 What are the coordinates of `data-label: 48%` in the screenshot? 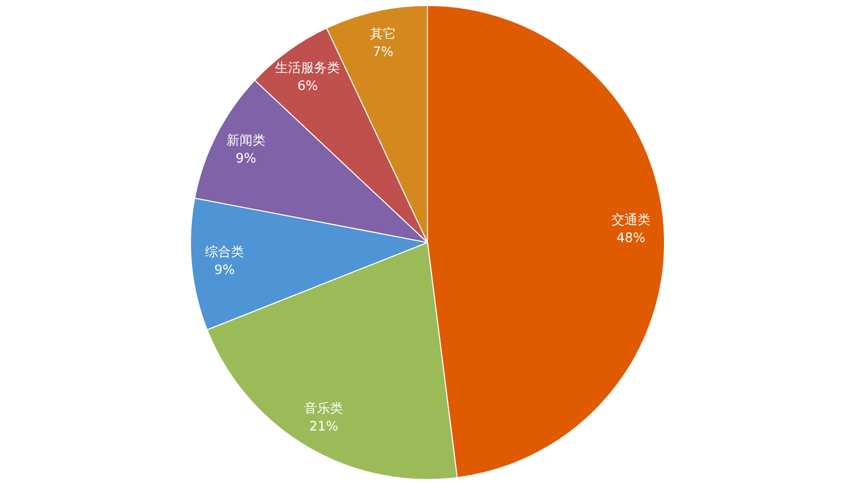 It's located at (631, 238).